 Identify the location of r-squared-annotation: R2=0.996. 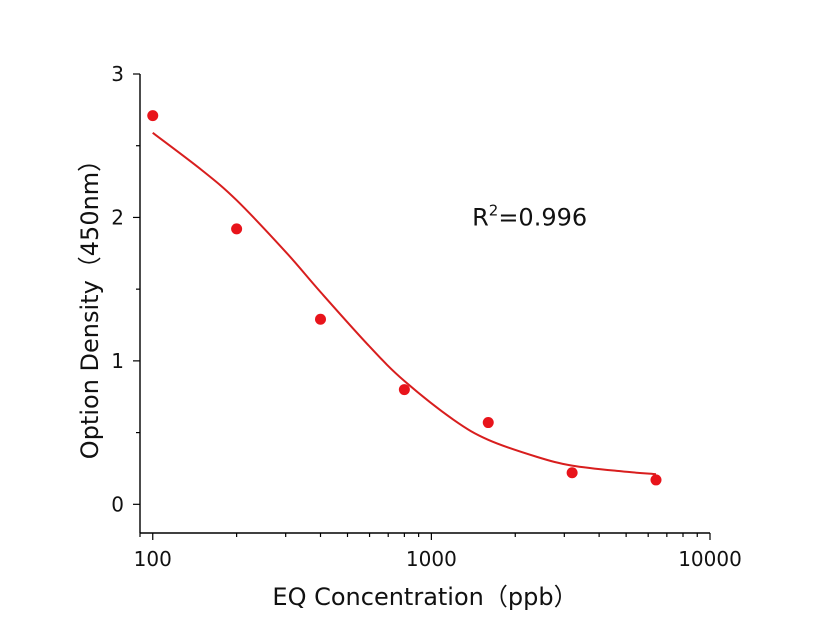
(529, 216).